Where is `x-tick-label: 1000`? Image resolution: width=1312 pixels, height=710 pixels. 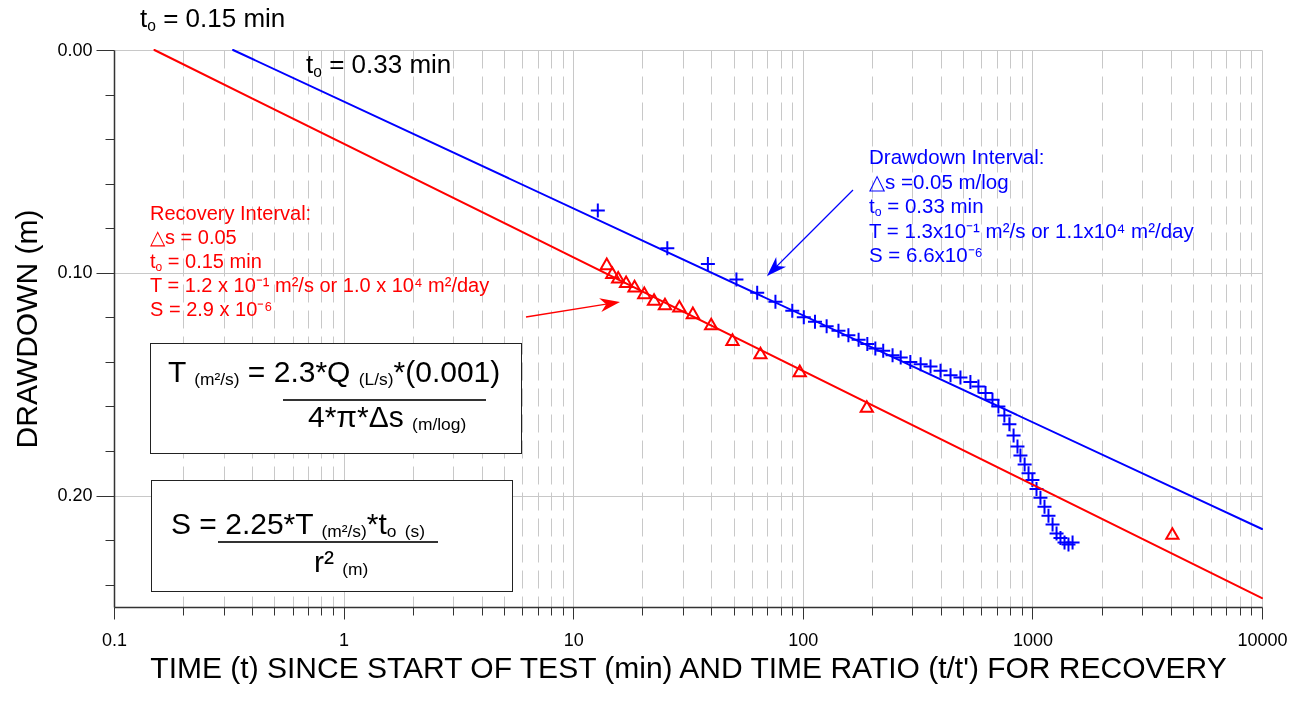
x-tick-label: 1000 is located at coordinates (1032, 639).